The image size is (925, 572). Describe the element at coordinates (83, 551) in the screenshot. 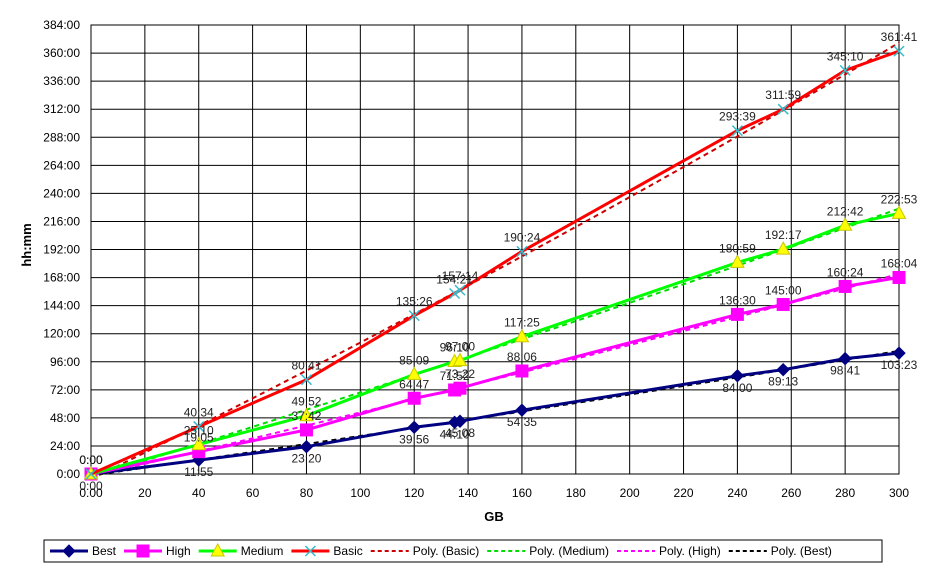

I see `legend-item-best: Best` at that location.